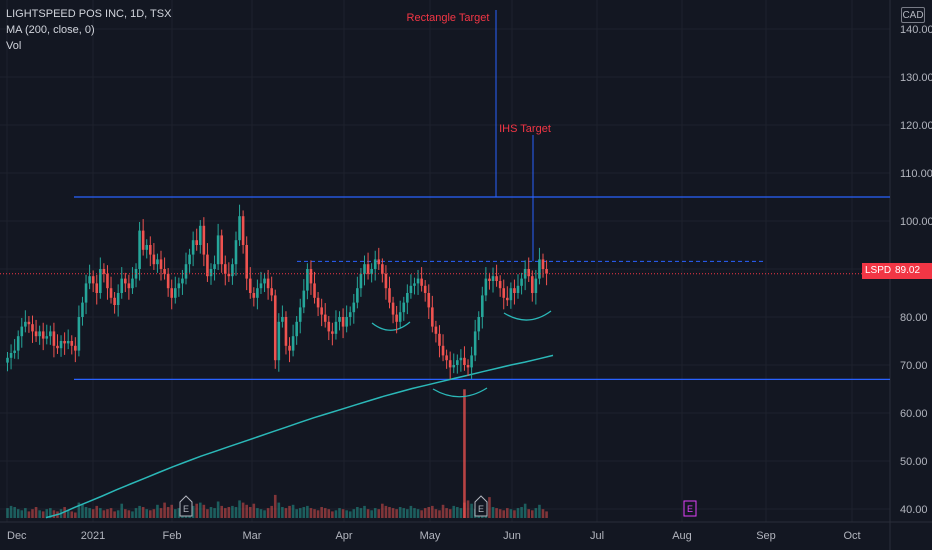 The image size is (932, 550). Describe the element at coordinates (17, 536) in the screenshot. I see `time-axis-tick-label: Dec` at that location.